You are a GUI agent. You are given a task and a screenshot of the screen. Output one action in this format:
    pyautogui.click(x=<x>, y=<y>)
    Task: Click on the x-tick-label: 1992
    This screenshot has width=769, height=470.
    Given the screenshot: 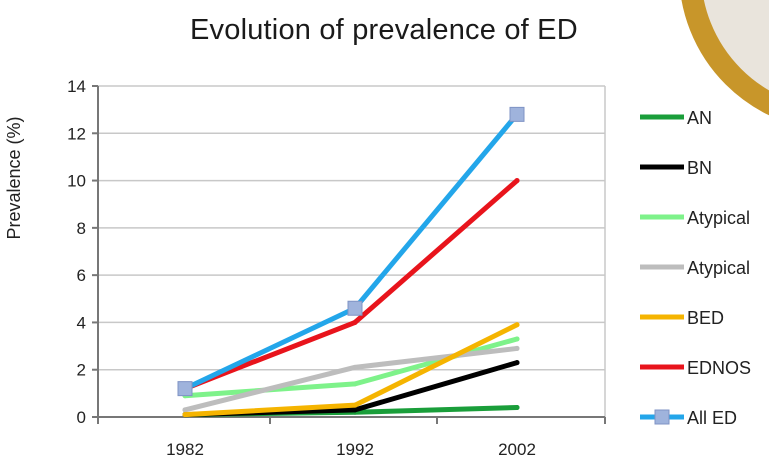 What is the action you would take?
    pyautogui.click(x=355, y=449)
    